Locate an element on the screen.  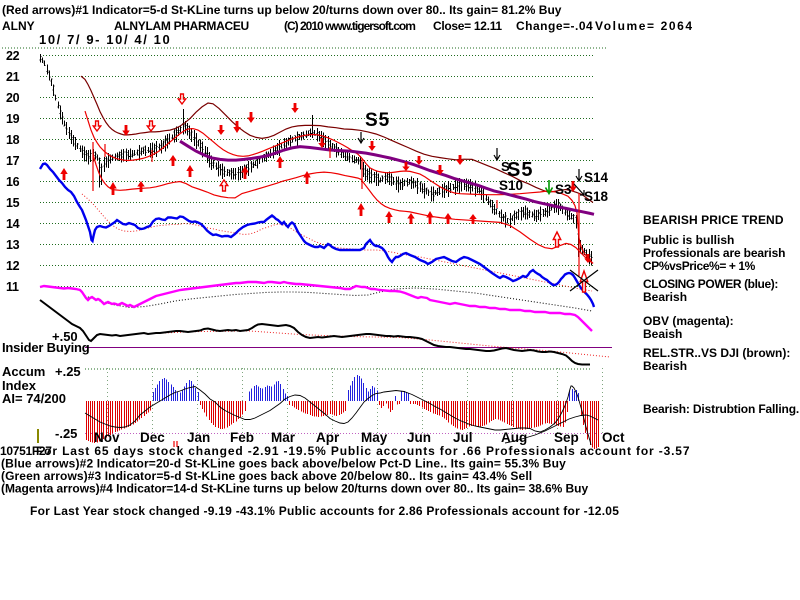
svg-text: S14 is located at coordinates (596, 177).